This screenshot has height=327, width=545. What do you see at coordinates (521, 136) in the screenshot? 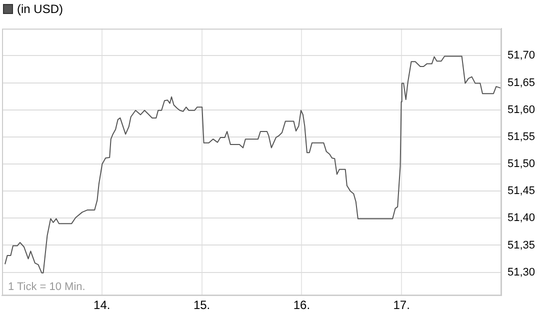
I see `y-tick-label: 51,55` at bounding box center [521, 136].